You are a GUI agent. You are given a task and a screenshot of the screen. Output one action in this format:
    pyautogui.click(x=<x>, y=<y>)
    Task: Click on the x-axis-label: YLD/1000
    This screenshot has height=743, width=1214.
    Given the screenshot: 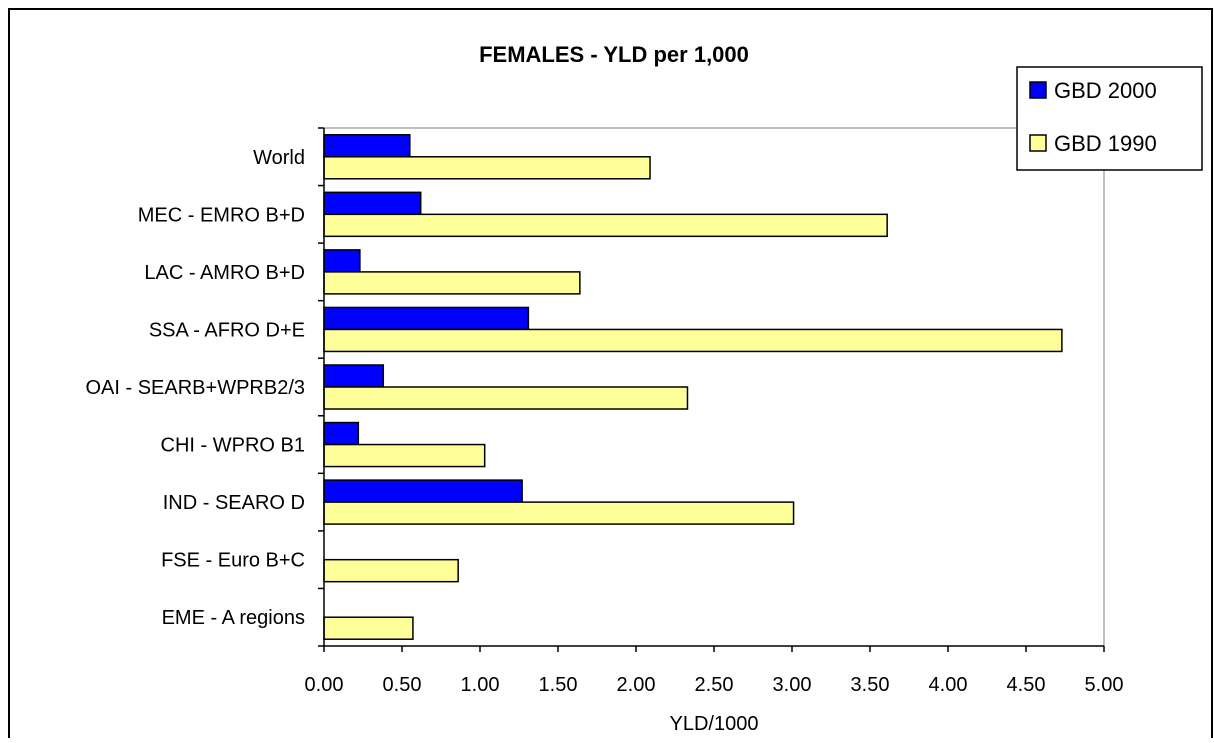 What is the action you would take?
    pyautogui.click(x=714, y=724)
    